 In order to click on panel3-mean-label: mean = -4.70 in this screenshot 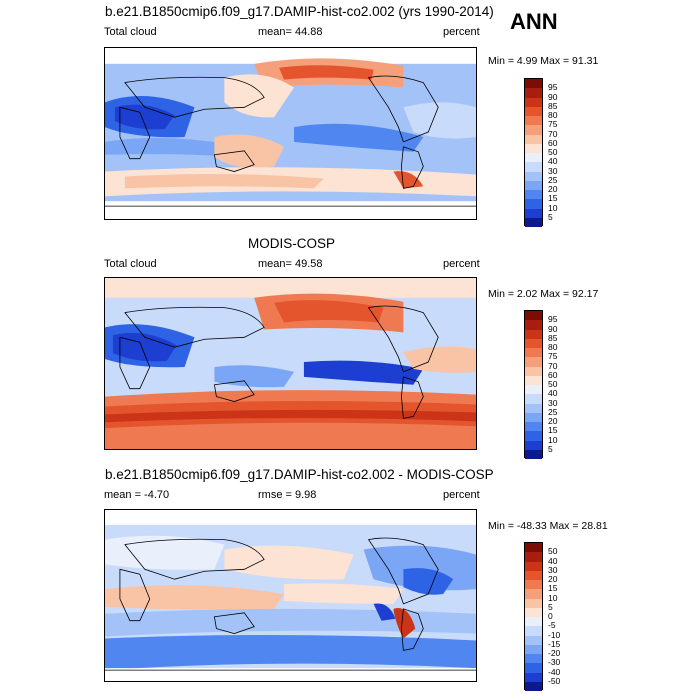, I will do `click(137, 495)`.